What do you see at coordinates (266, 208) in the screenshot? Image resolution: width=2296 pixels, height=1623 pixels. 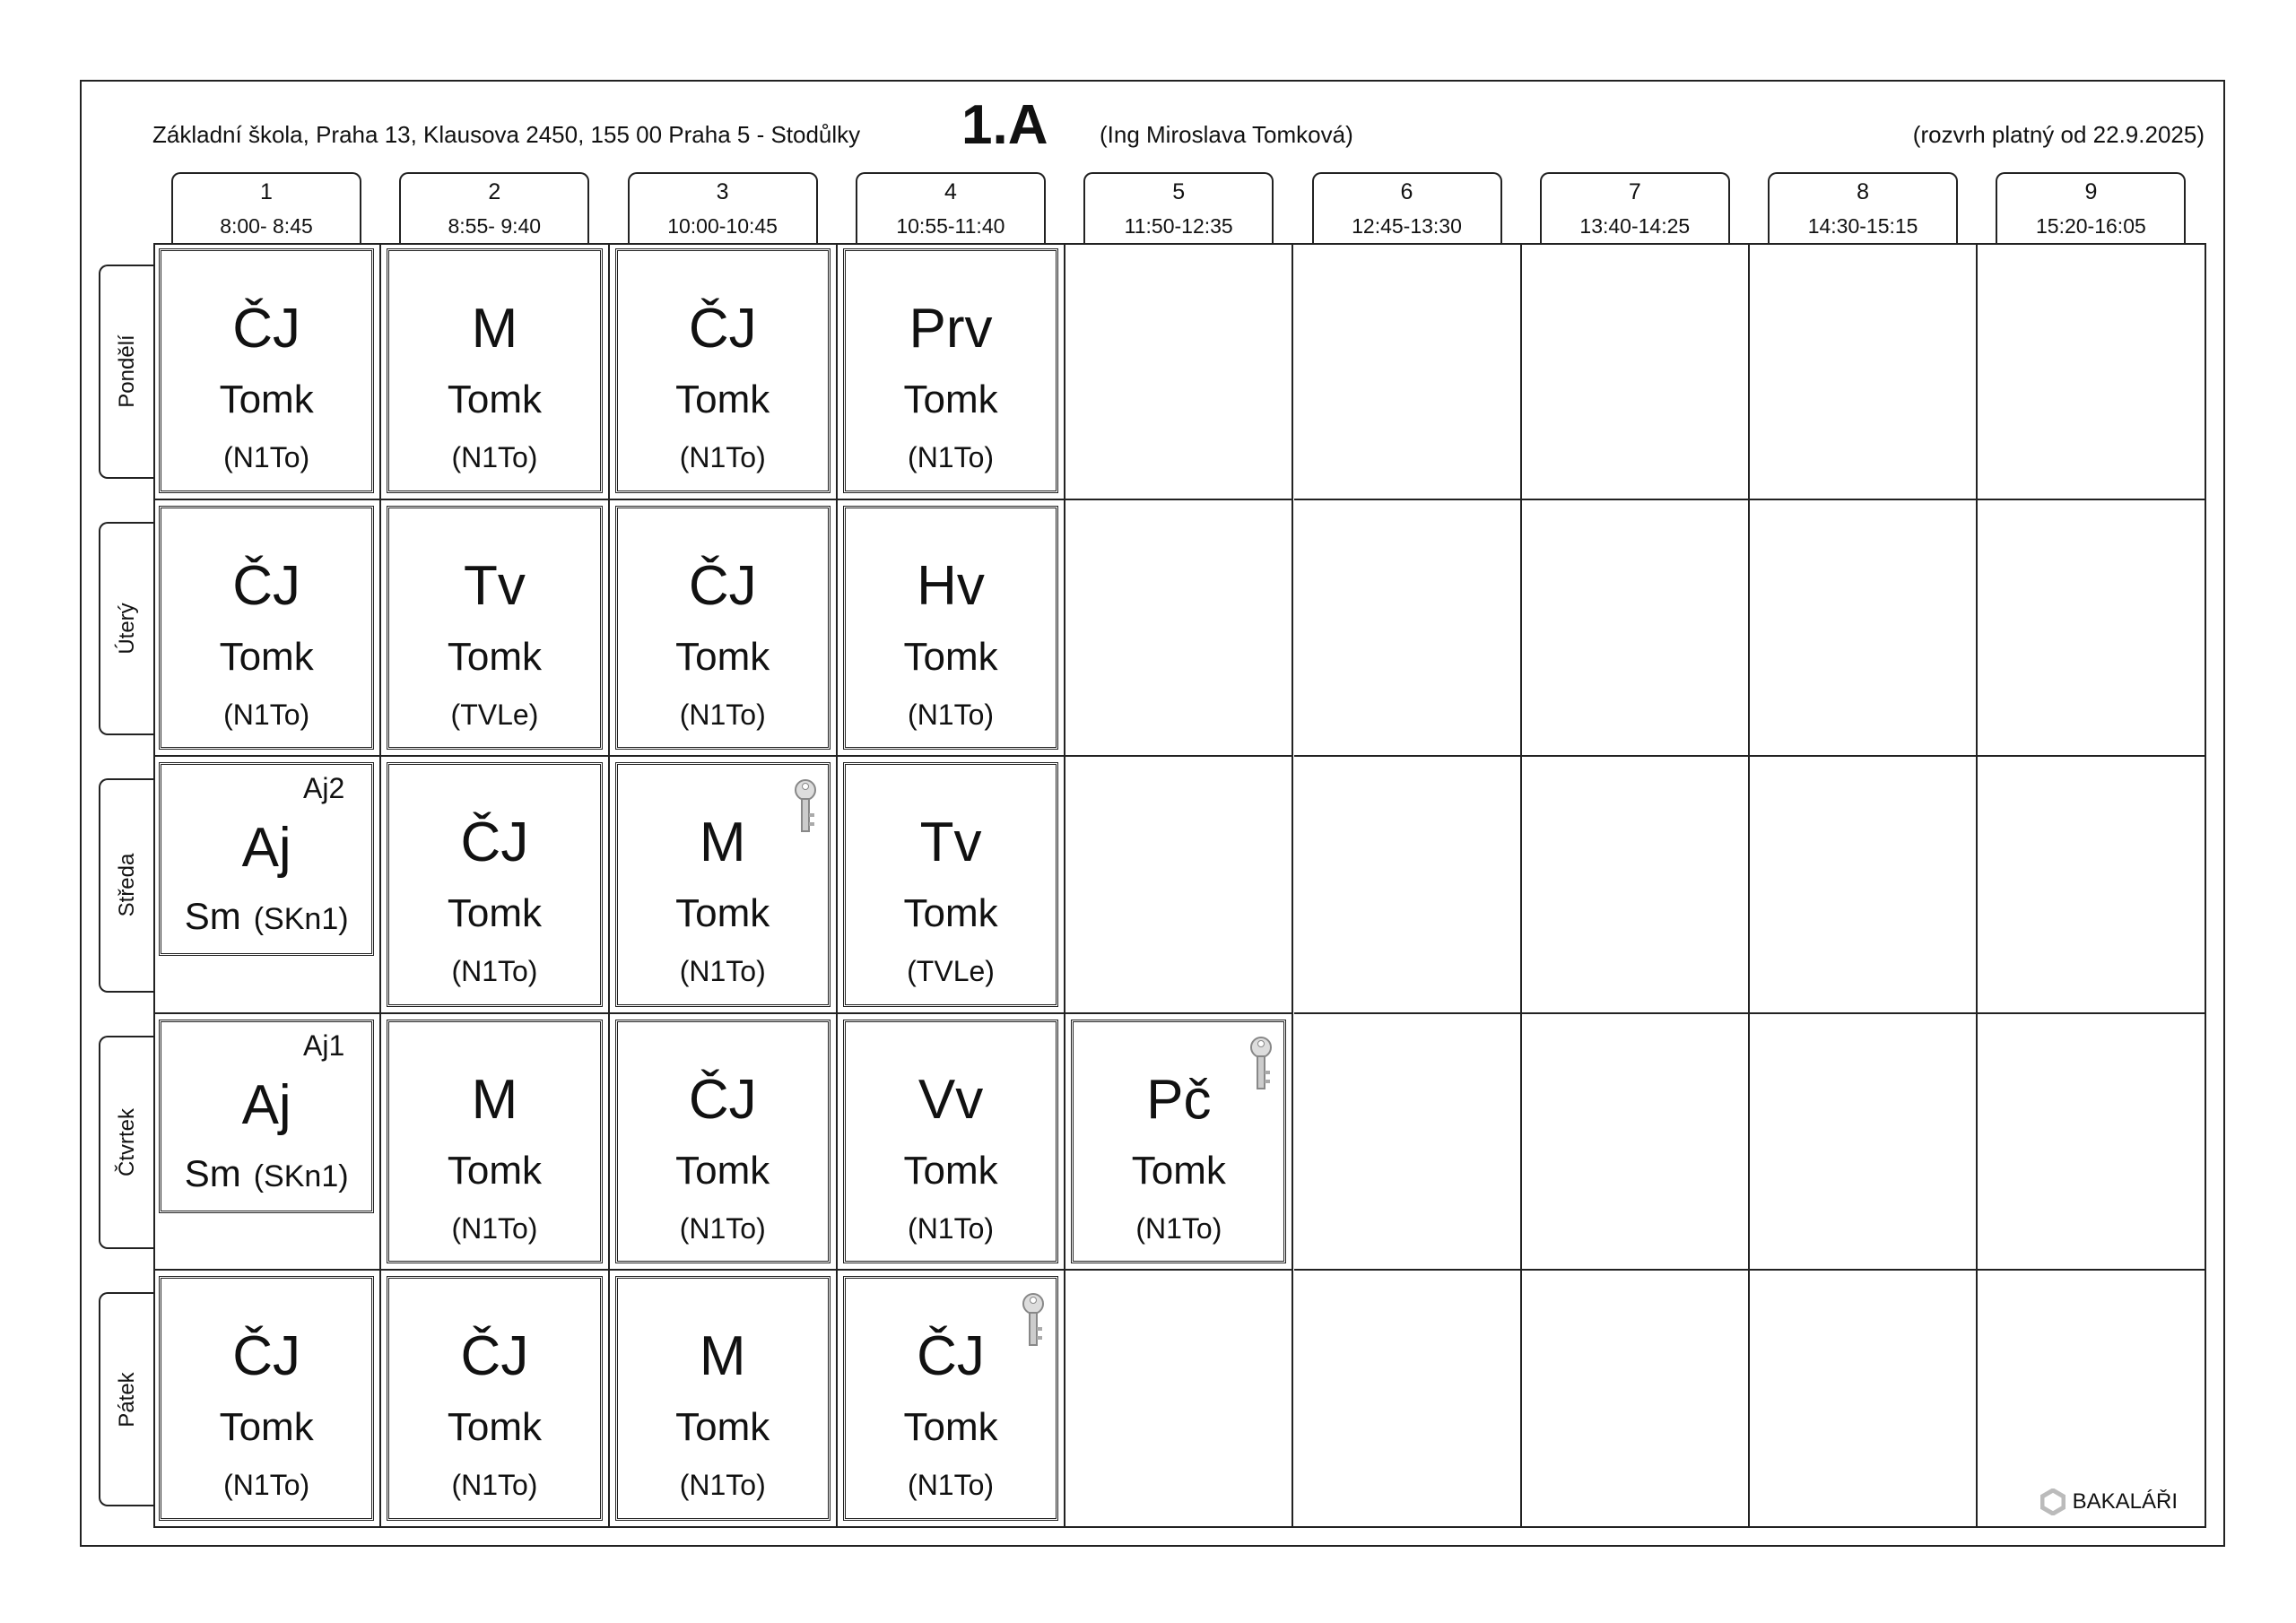 I see `period-header: 1 8:00- 8:45` at bounding box center [266, 208].